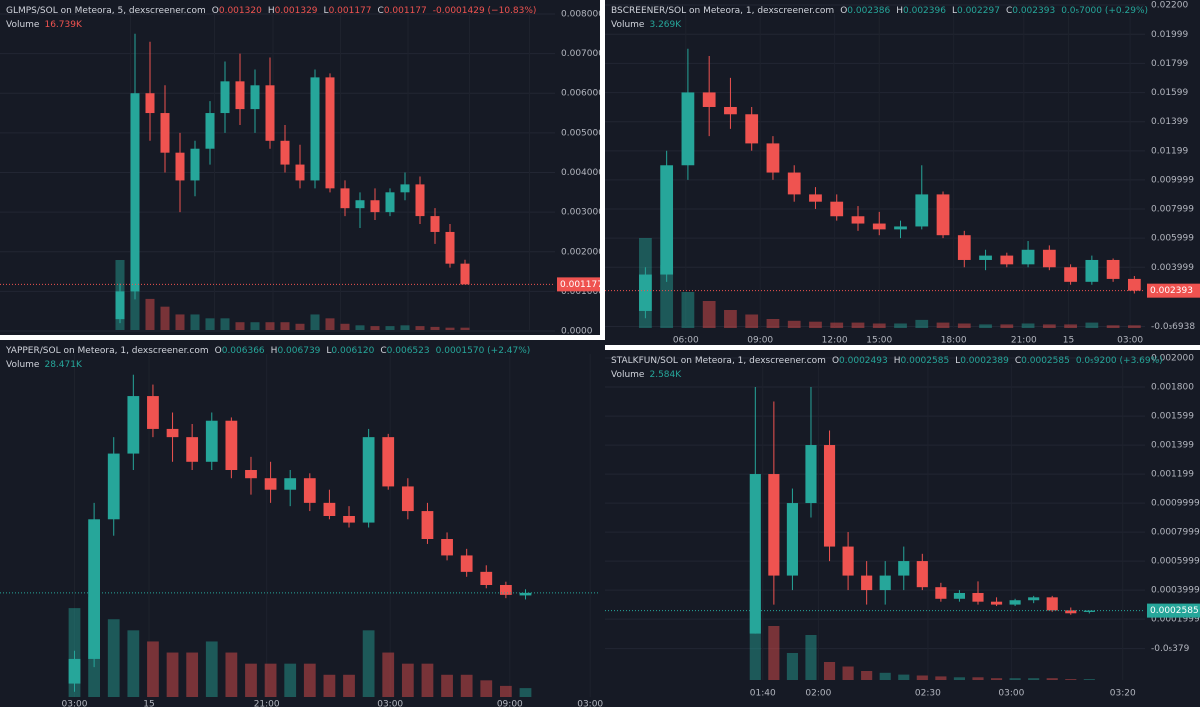 The height and width of the screenshot is (707, 1200). What do you see at coordinates (1169, 35) in the screenshot?
I see `y-tick-label: 0.01999` at bounding box center [1169, 35].